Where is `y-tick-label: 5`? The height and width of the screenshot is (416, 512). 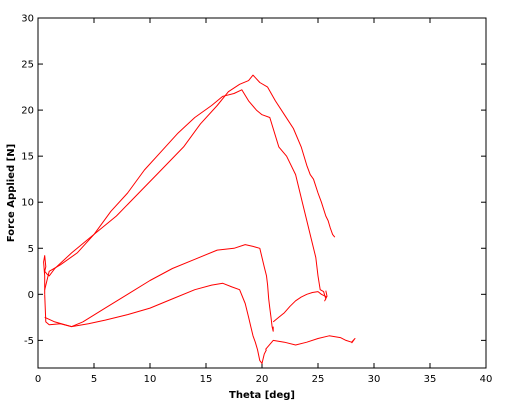 y-tick-label: 5 is located at coordinates (31, 249).